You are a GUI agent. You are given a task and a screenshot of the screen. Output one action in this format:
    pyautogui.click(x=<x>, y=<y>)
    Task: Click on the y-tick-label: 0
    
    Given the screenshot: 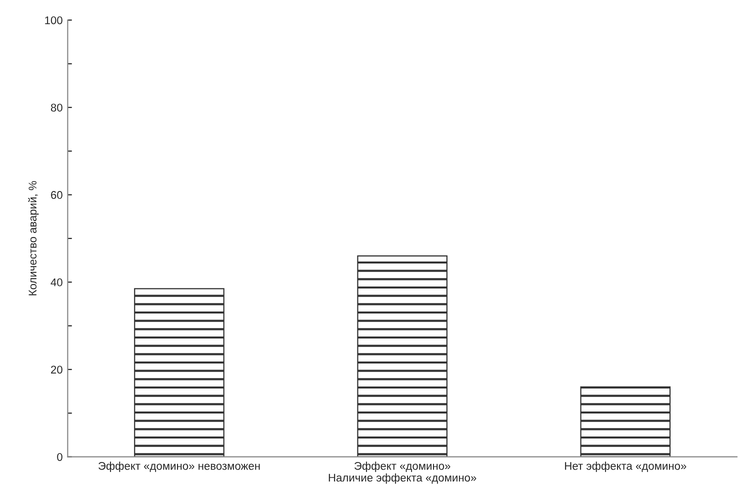 What is the action you would take?
    pyautogui.click(x=59, y=457)
    